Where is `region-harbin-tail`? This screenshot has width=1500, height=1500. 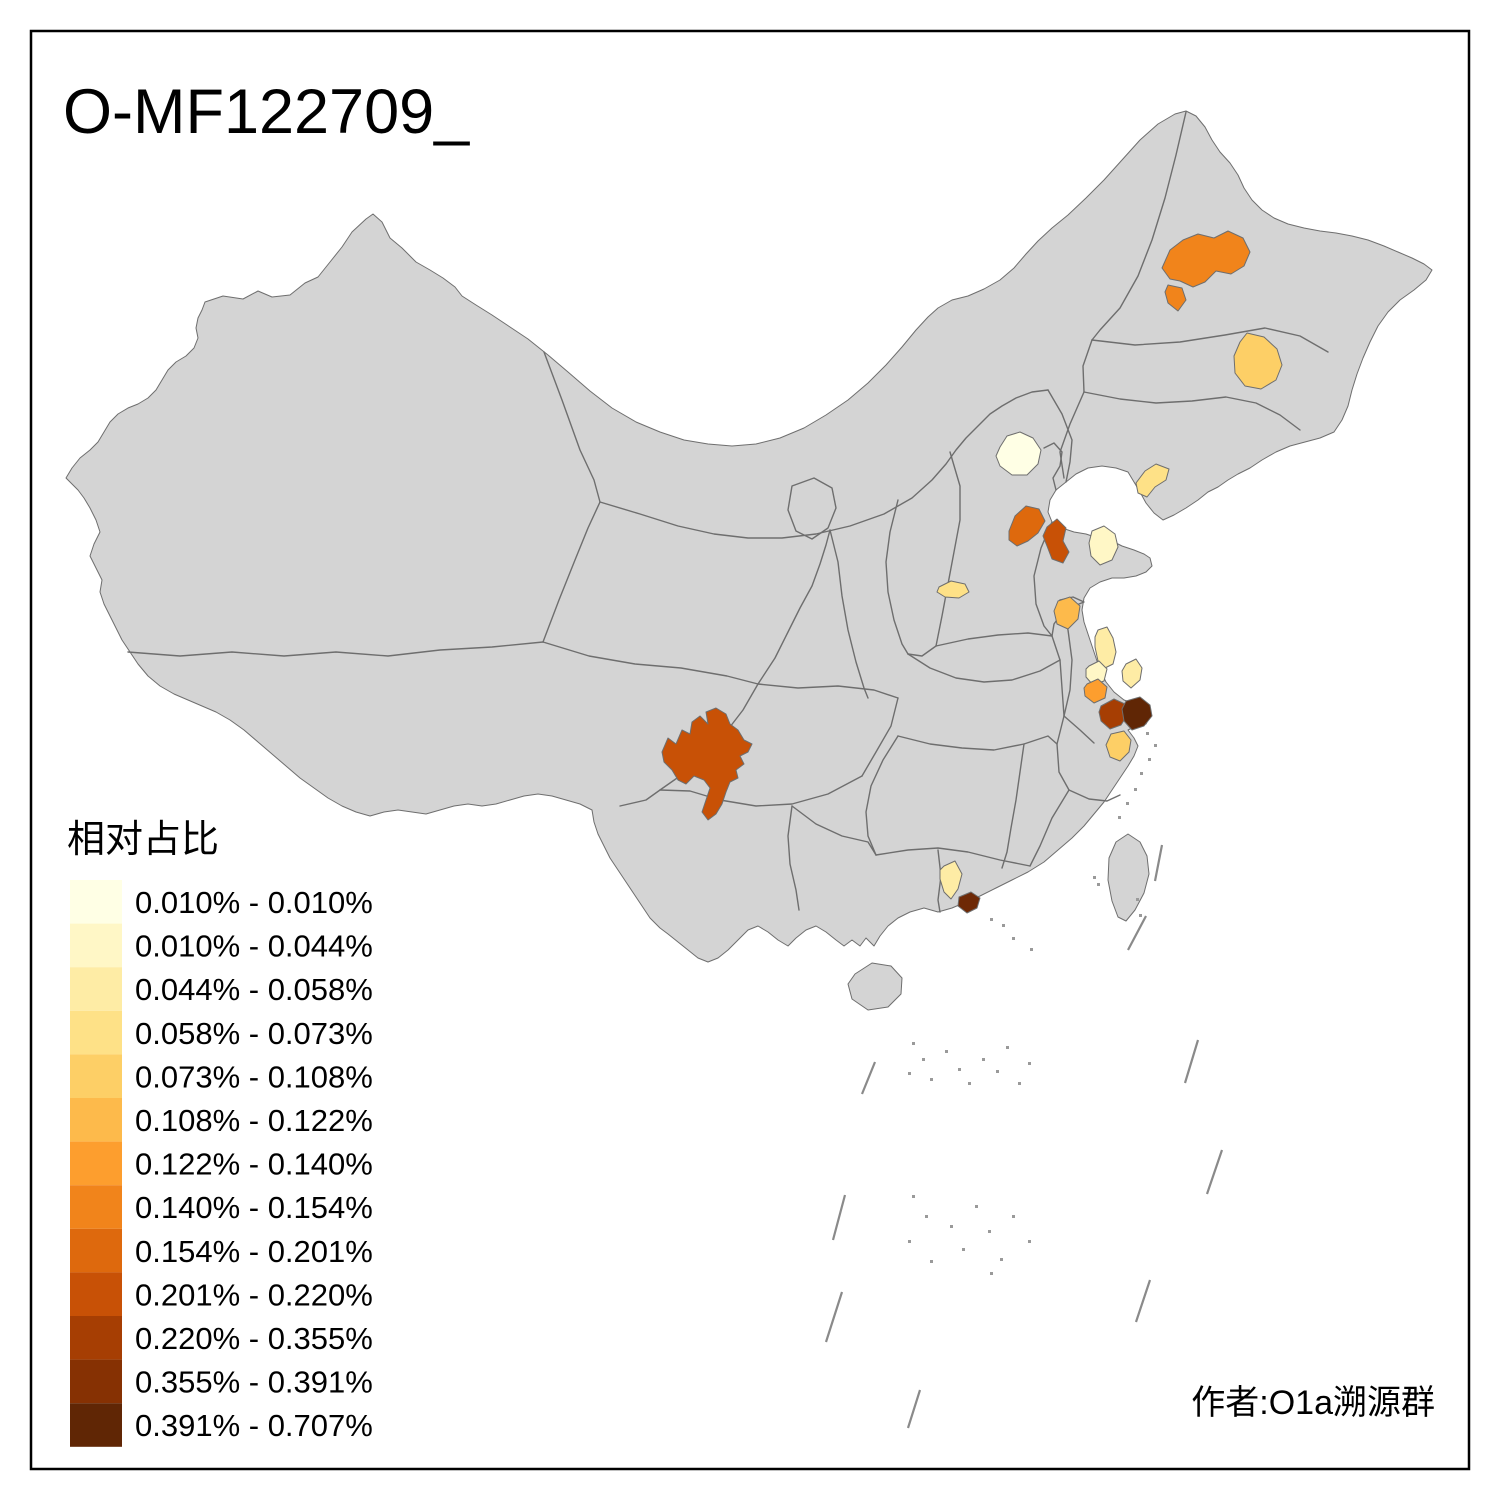
region-harbin-tail is located at coordinates (1175, 298).